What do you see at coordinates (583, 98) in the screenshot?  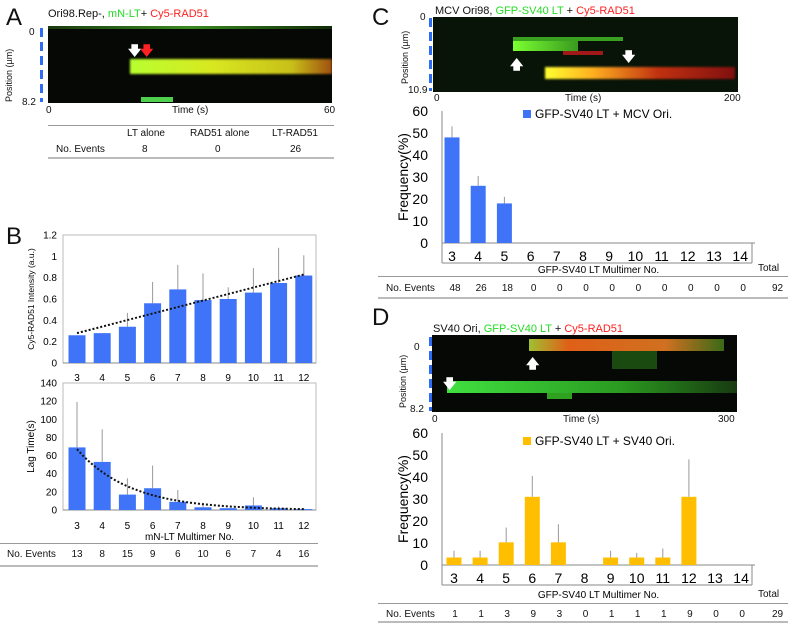 I see `x-axis-label: Time (s)` at bounding box center [583, 98].